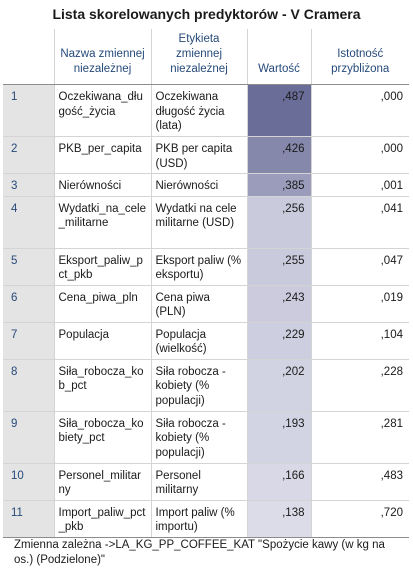  What do you see at coordinates (279, 155) in the screenshot?
I see `cramers-v-value-cell: ,426` at bounding box center [279, 155].